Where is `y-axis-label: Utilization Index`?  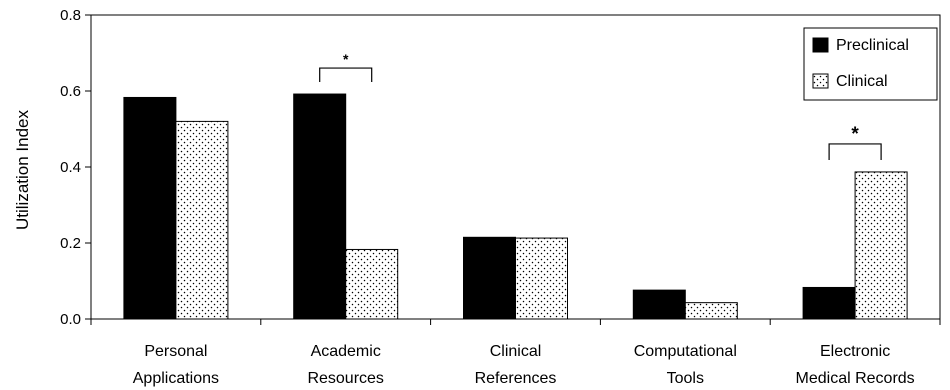 y-axis-label: Utilization Index is located at coordinates (22, 170).